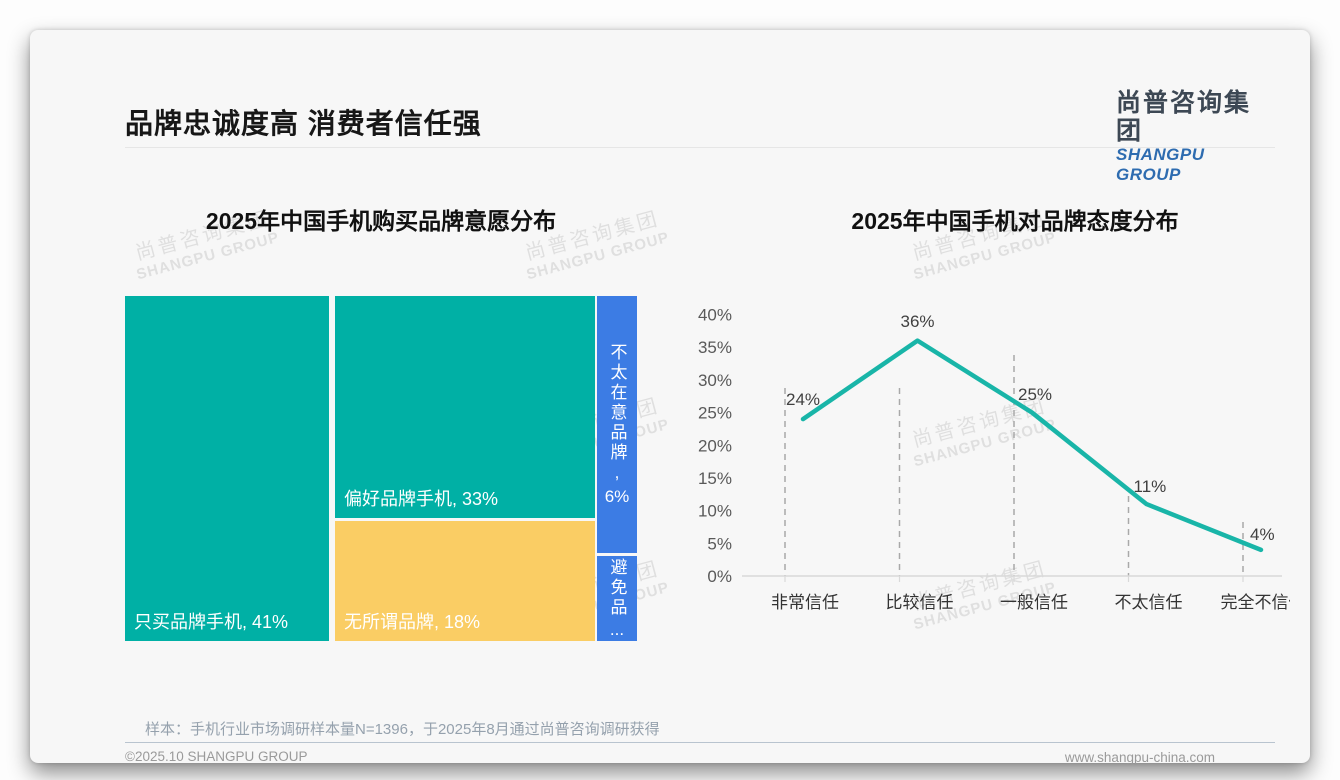 Image resolution: width=1340 pixels, height=780 pixels. What do you see at coordinates (715, 413) in the screenshot?
I see `y-axis-tick: 25%` at bounding box center [715, 413].